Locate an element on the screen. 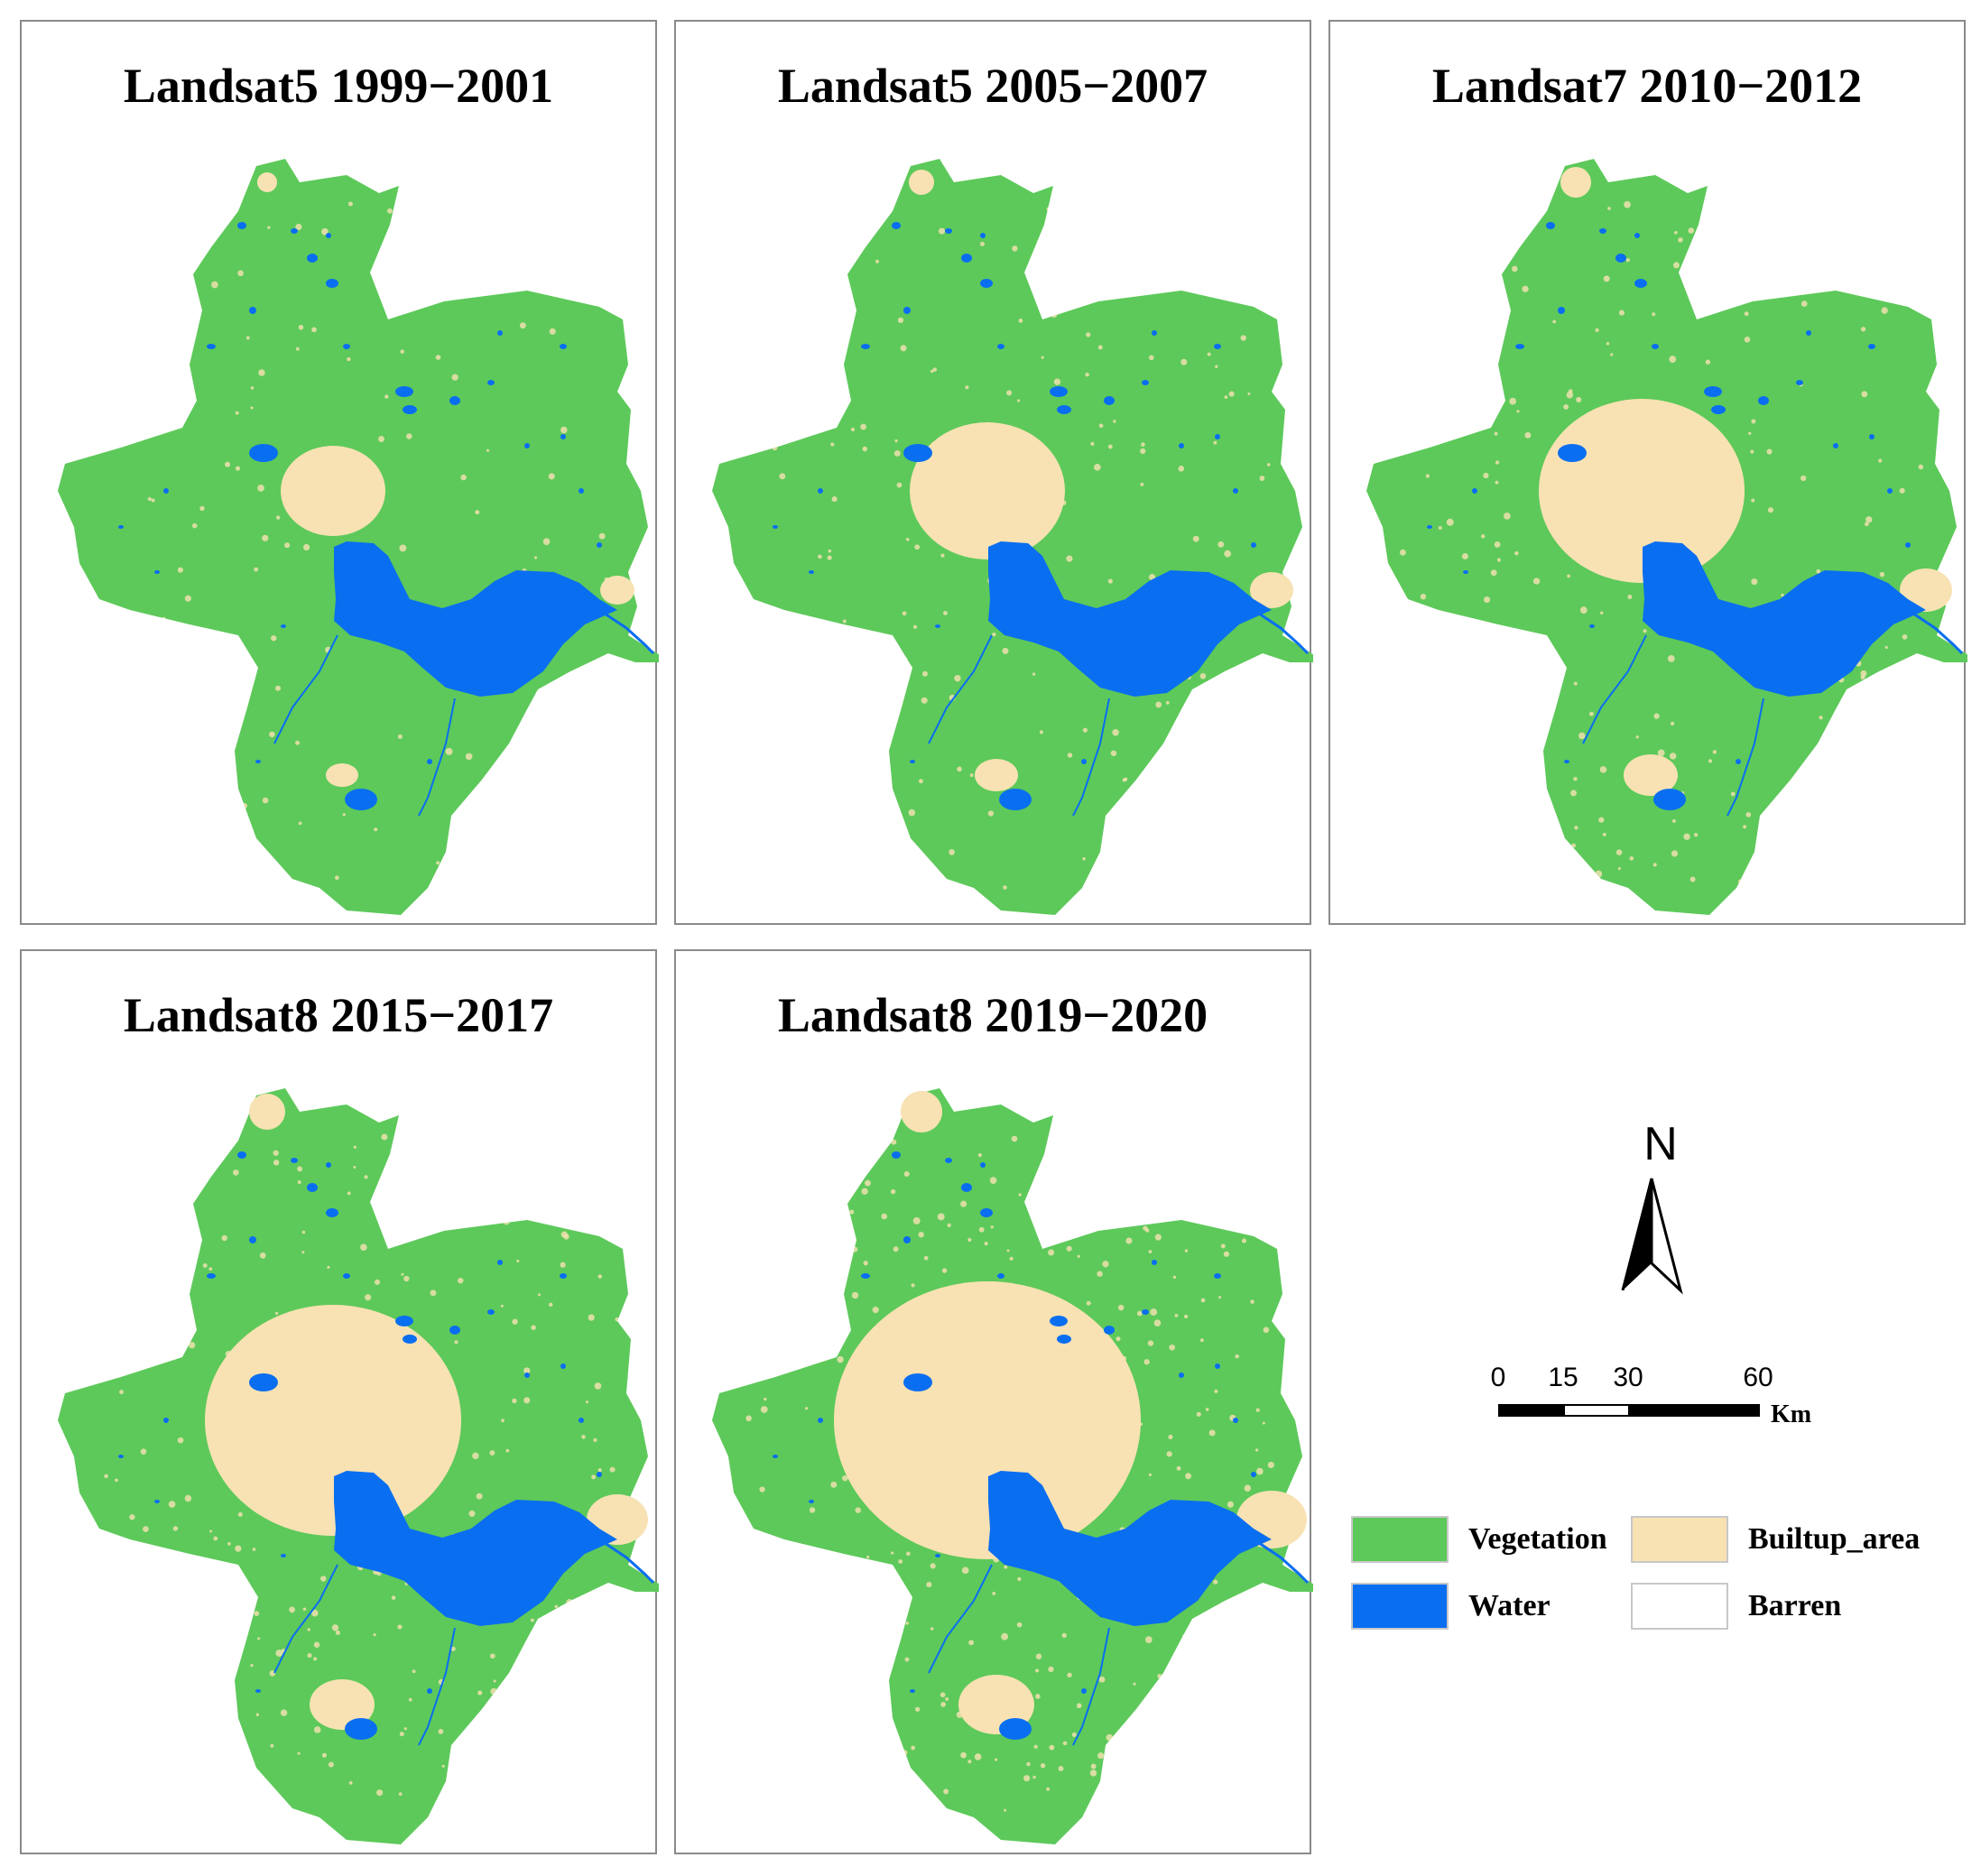 The height and width of the screenshot is (1876, 1981). scale-unit: Km is located at coordinates (1792, 1414).